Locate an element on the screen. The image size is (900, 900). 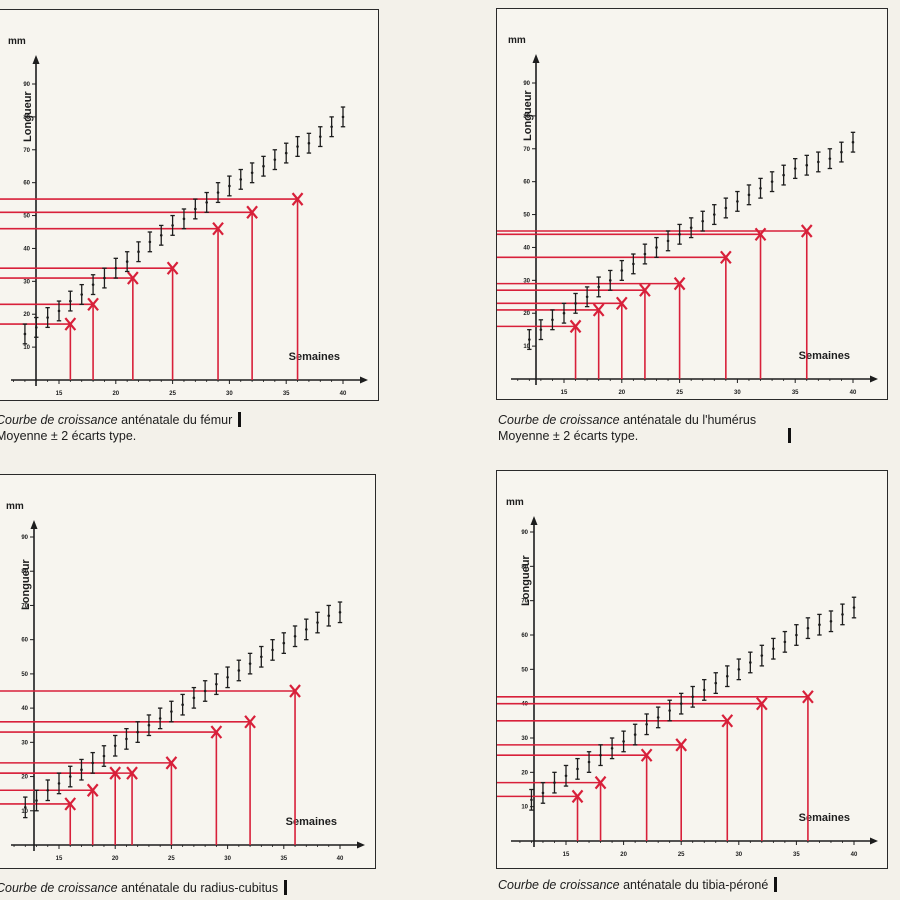
radius-y-tick-label: 80 is located at coordinates (24, 572).